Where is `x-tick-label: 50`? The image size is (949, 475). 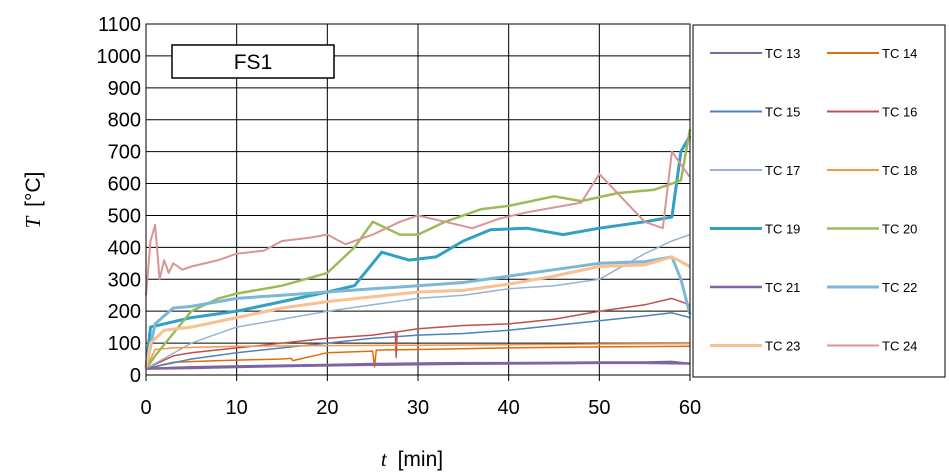
x-tick-label: 50 is located at coordinates (599, 408).